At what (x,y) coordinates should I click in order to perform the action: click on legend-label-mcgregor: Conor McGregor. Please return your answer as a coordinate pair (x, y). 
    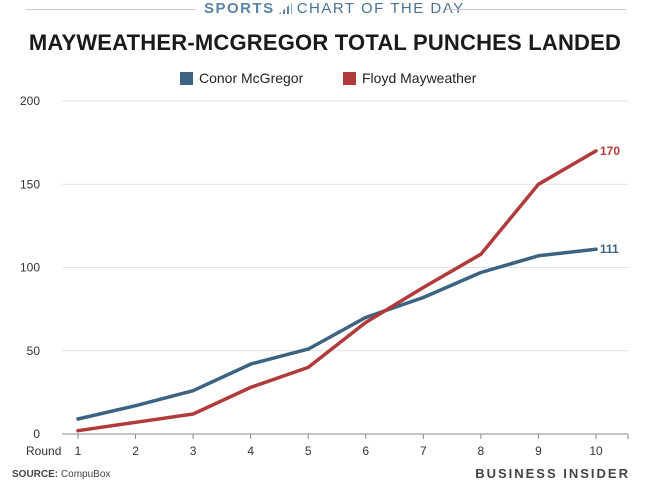
    Looking at the image, I should click on (251, 78).